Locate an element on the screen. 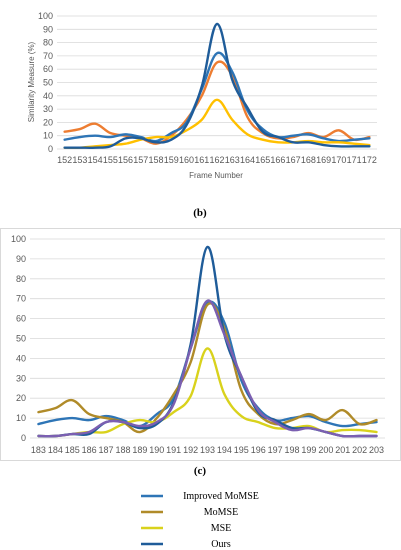  x-tick-label: 172 is located at coordinates (369, 160).